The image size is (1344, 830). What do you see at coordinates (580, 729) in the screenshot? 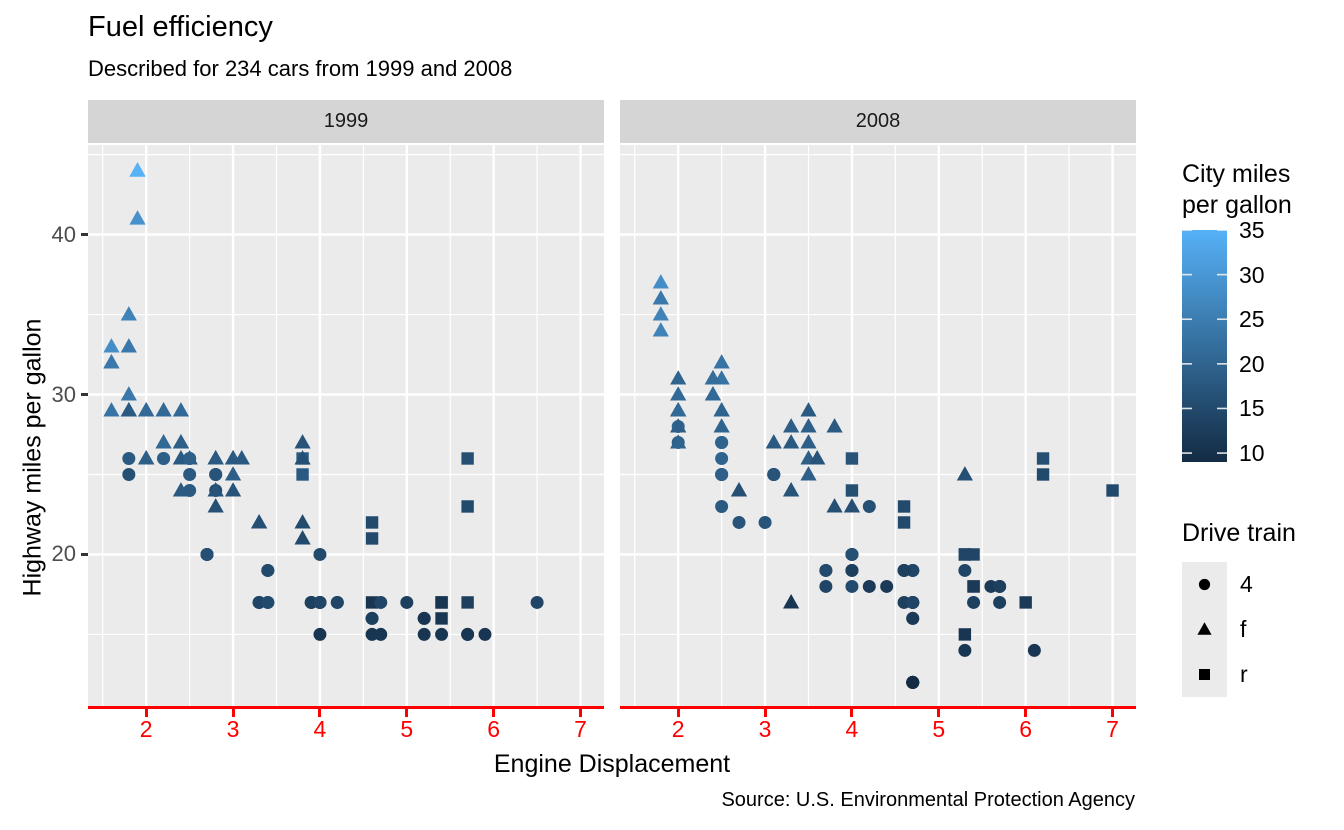
I see `x-tick-label: 7` at bounding box center [580, 729].